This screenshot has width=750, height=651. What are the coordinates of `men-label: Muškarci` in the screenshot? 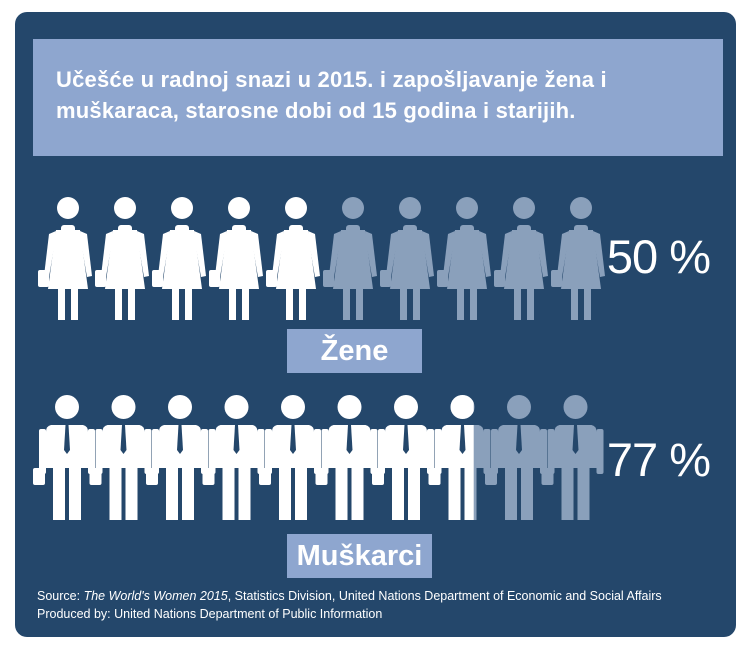 It's located at (359, 556).